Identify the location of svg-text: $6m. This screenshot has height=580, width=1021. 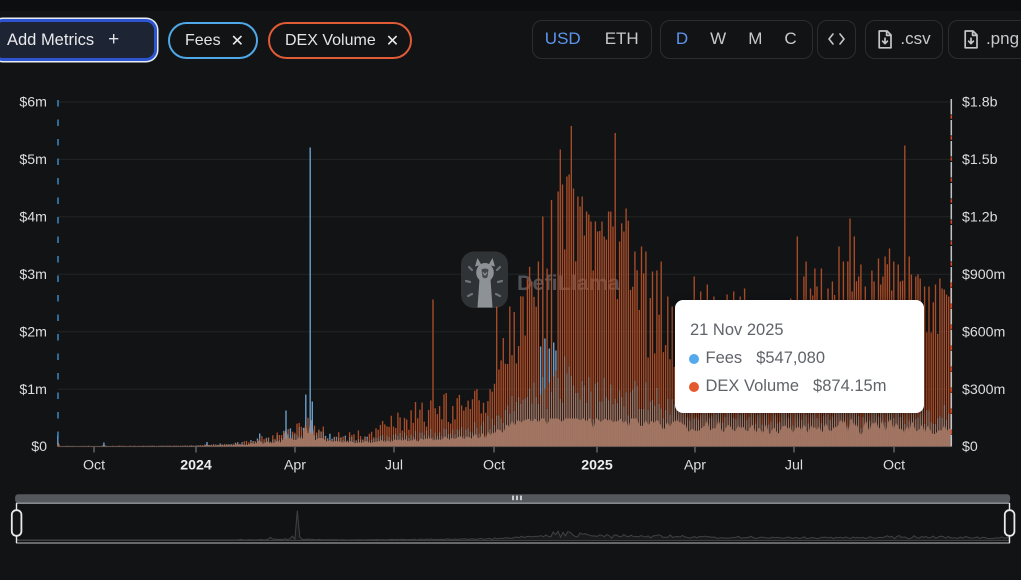
(33, 103).